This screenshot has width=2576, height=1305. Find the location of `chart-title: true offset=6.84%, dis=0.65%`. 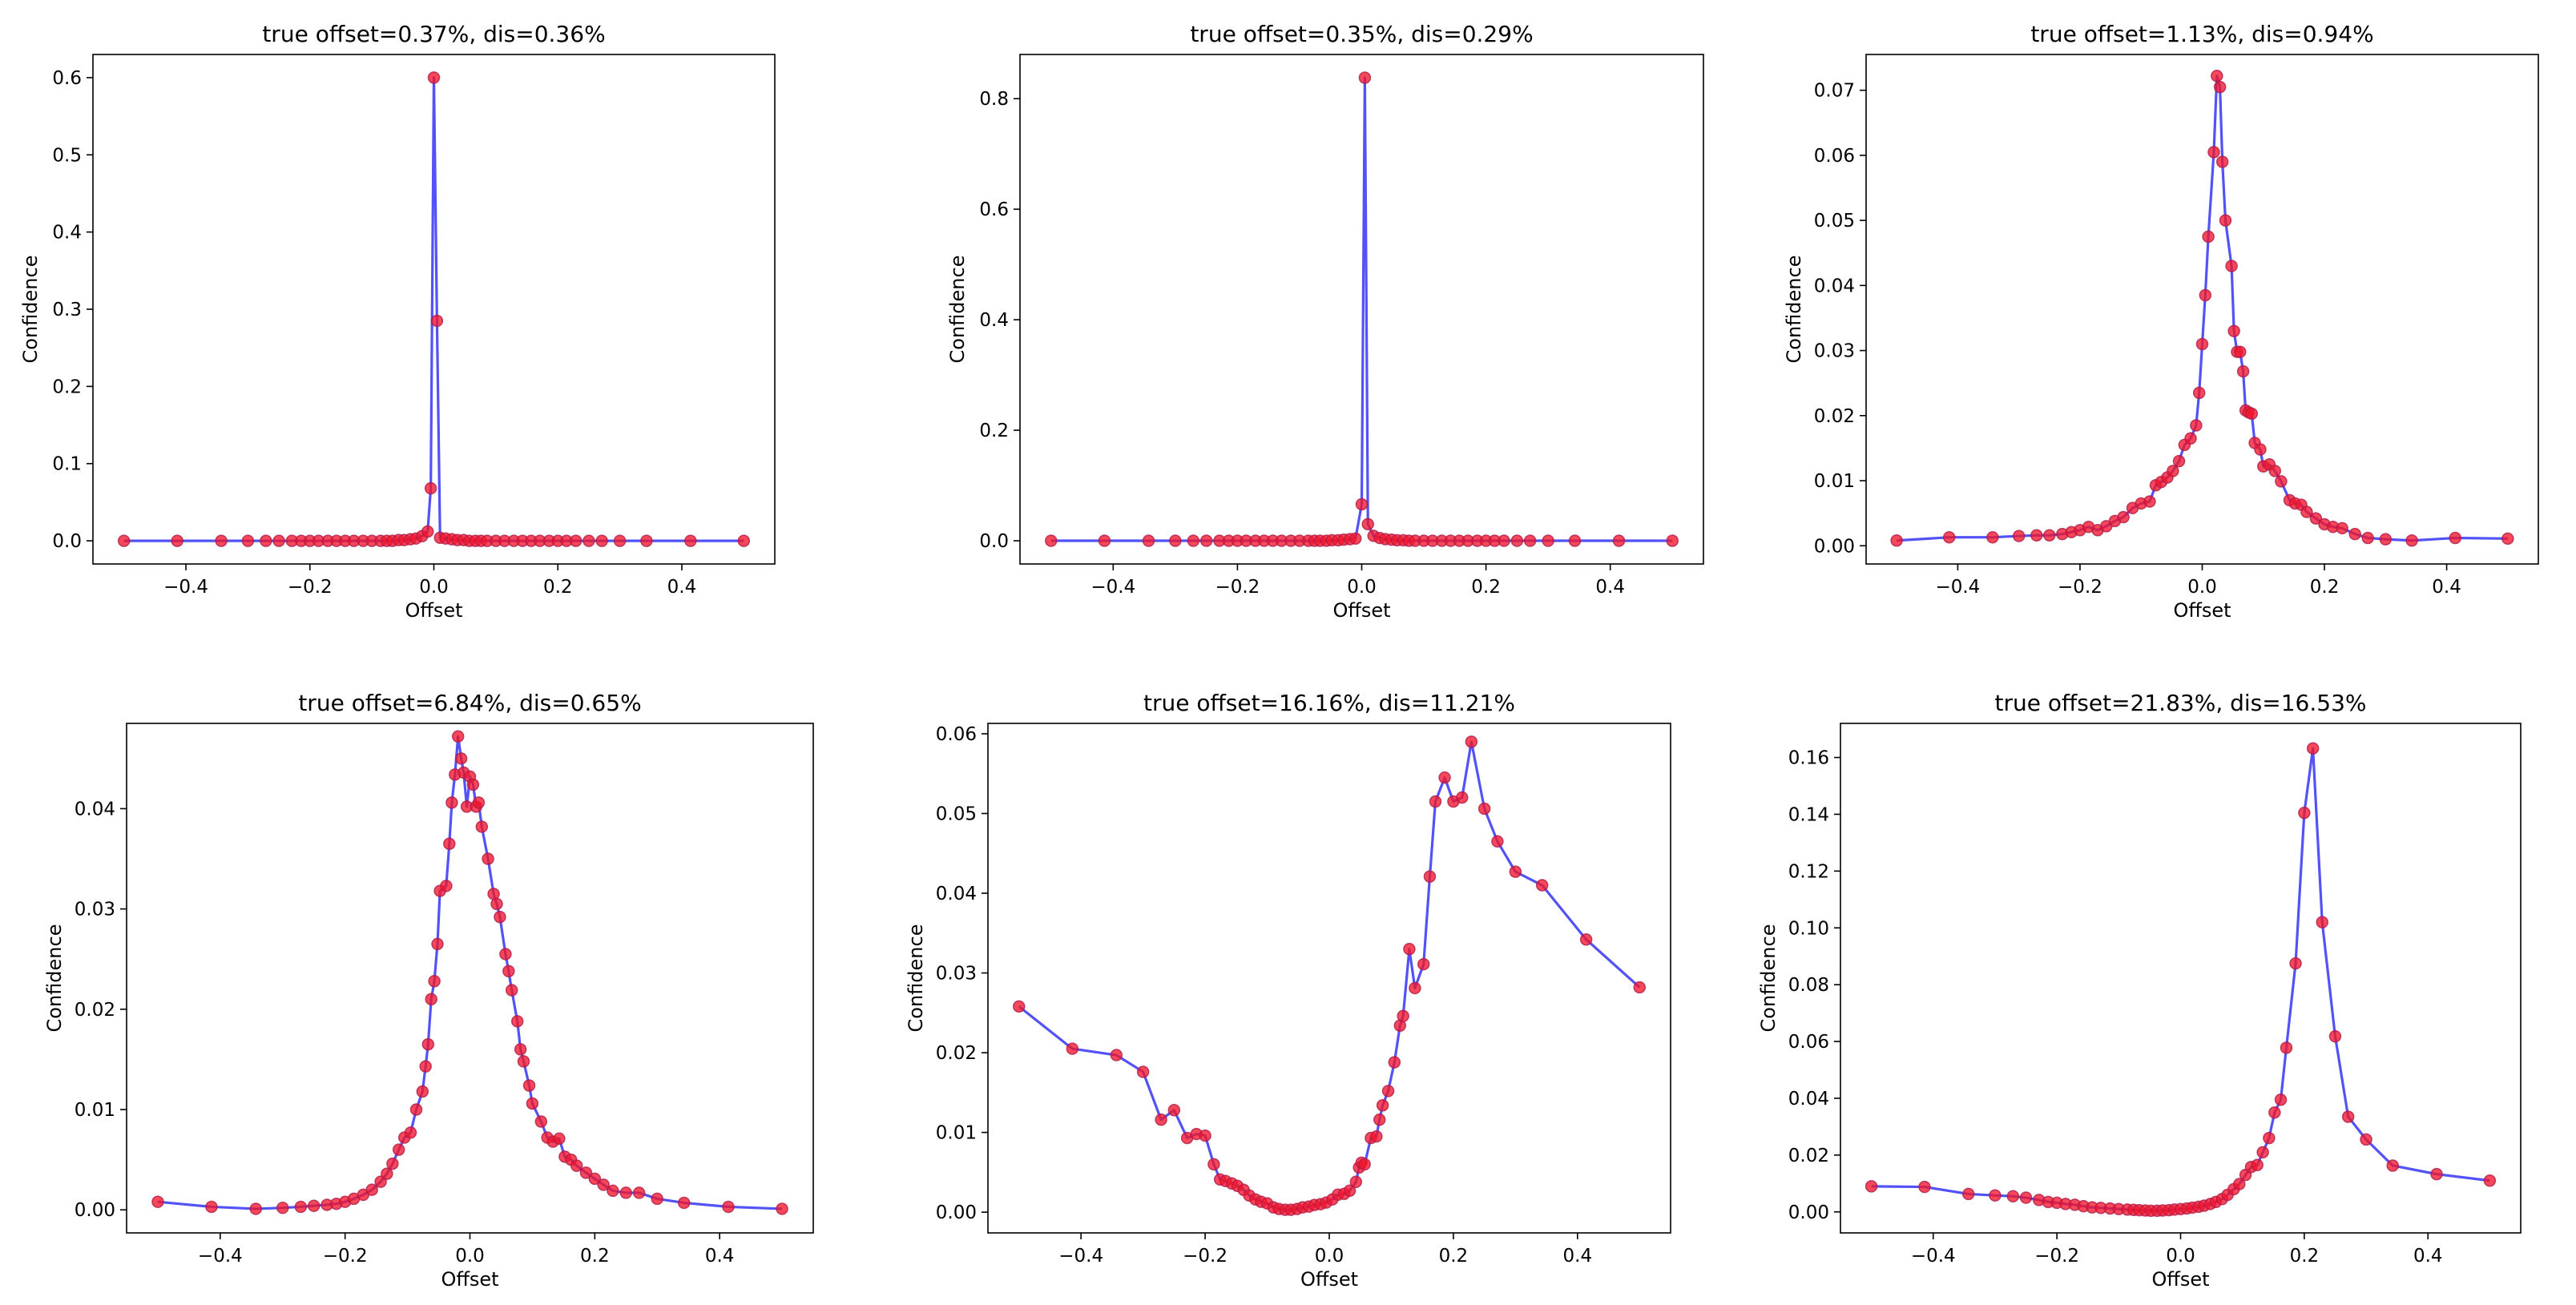

chart-title: true offset=6.84%, dis=0.65% is located at coordinates (469, 703).